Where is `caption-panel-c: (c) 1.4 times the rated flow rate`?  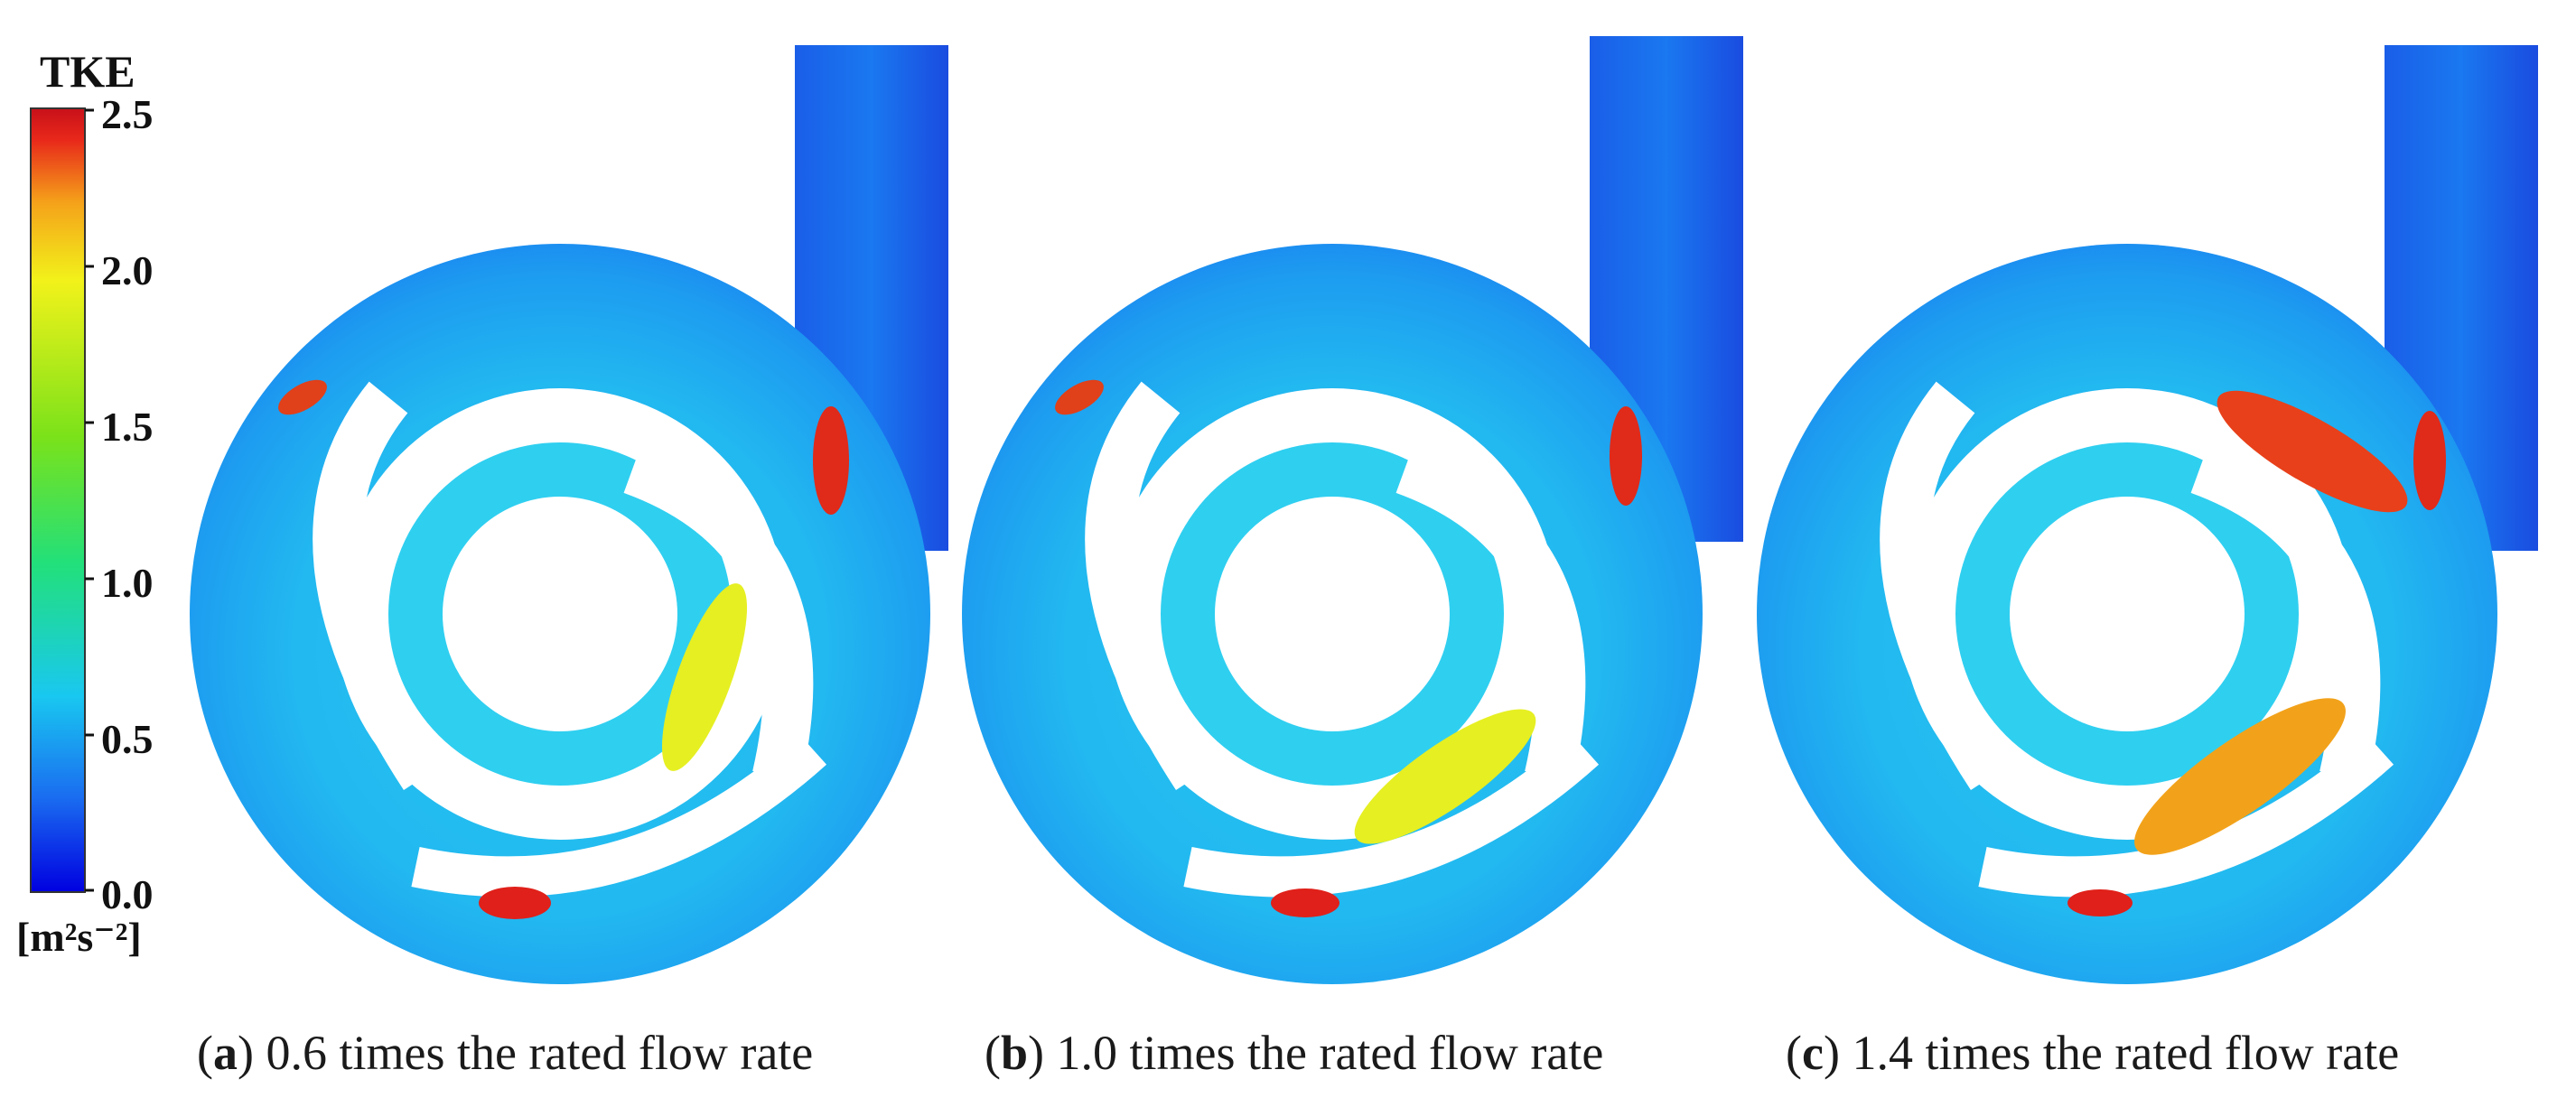 caption-panel-c: (c) 1.4 times the rated flow rate is located at coordinates (2093, 1053).